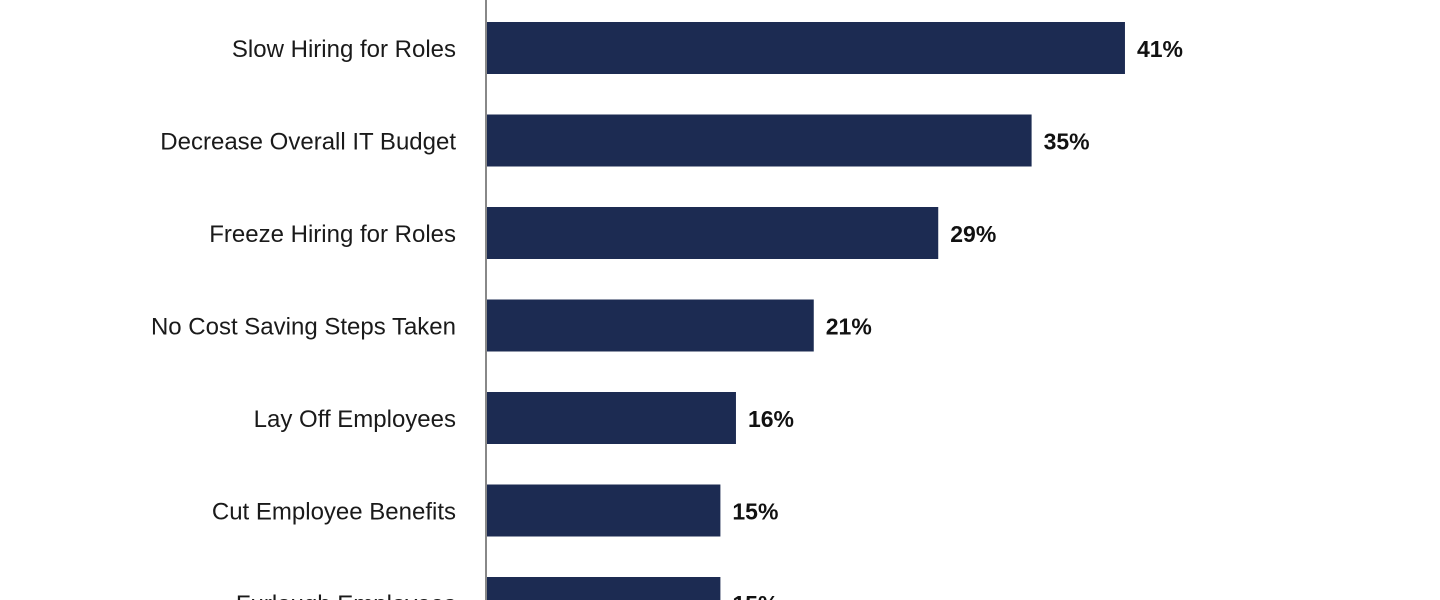 The image size is (1440, 600). Describe the element at coordinates (334, 512) in the screenshot. I see `category-label: Cut Employee Benefits` at that location.